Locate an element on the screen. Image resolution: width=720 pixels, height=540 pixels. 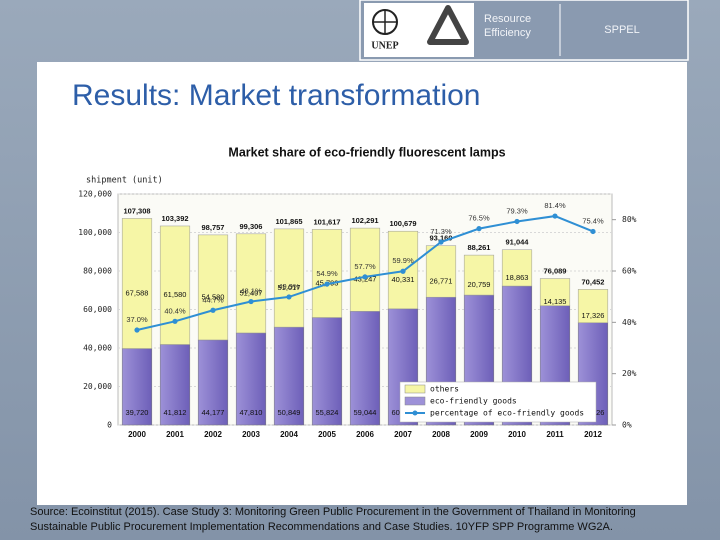
percent-label: 40.4% is located at coordinates (175, 310).